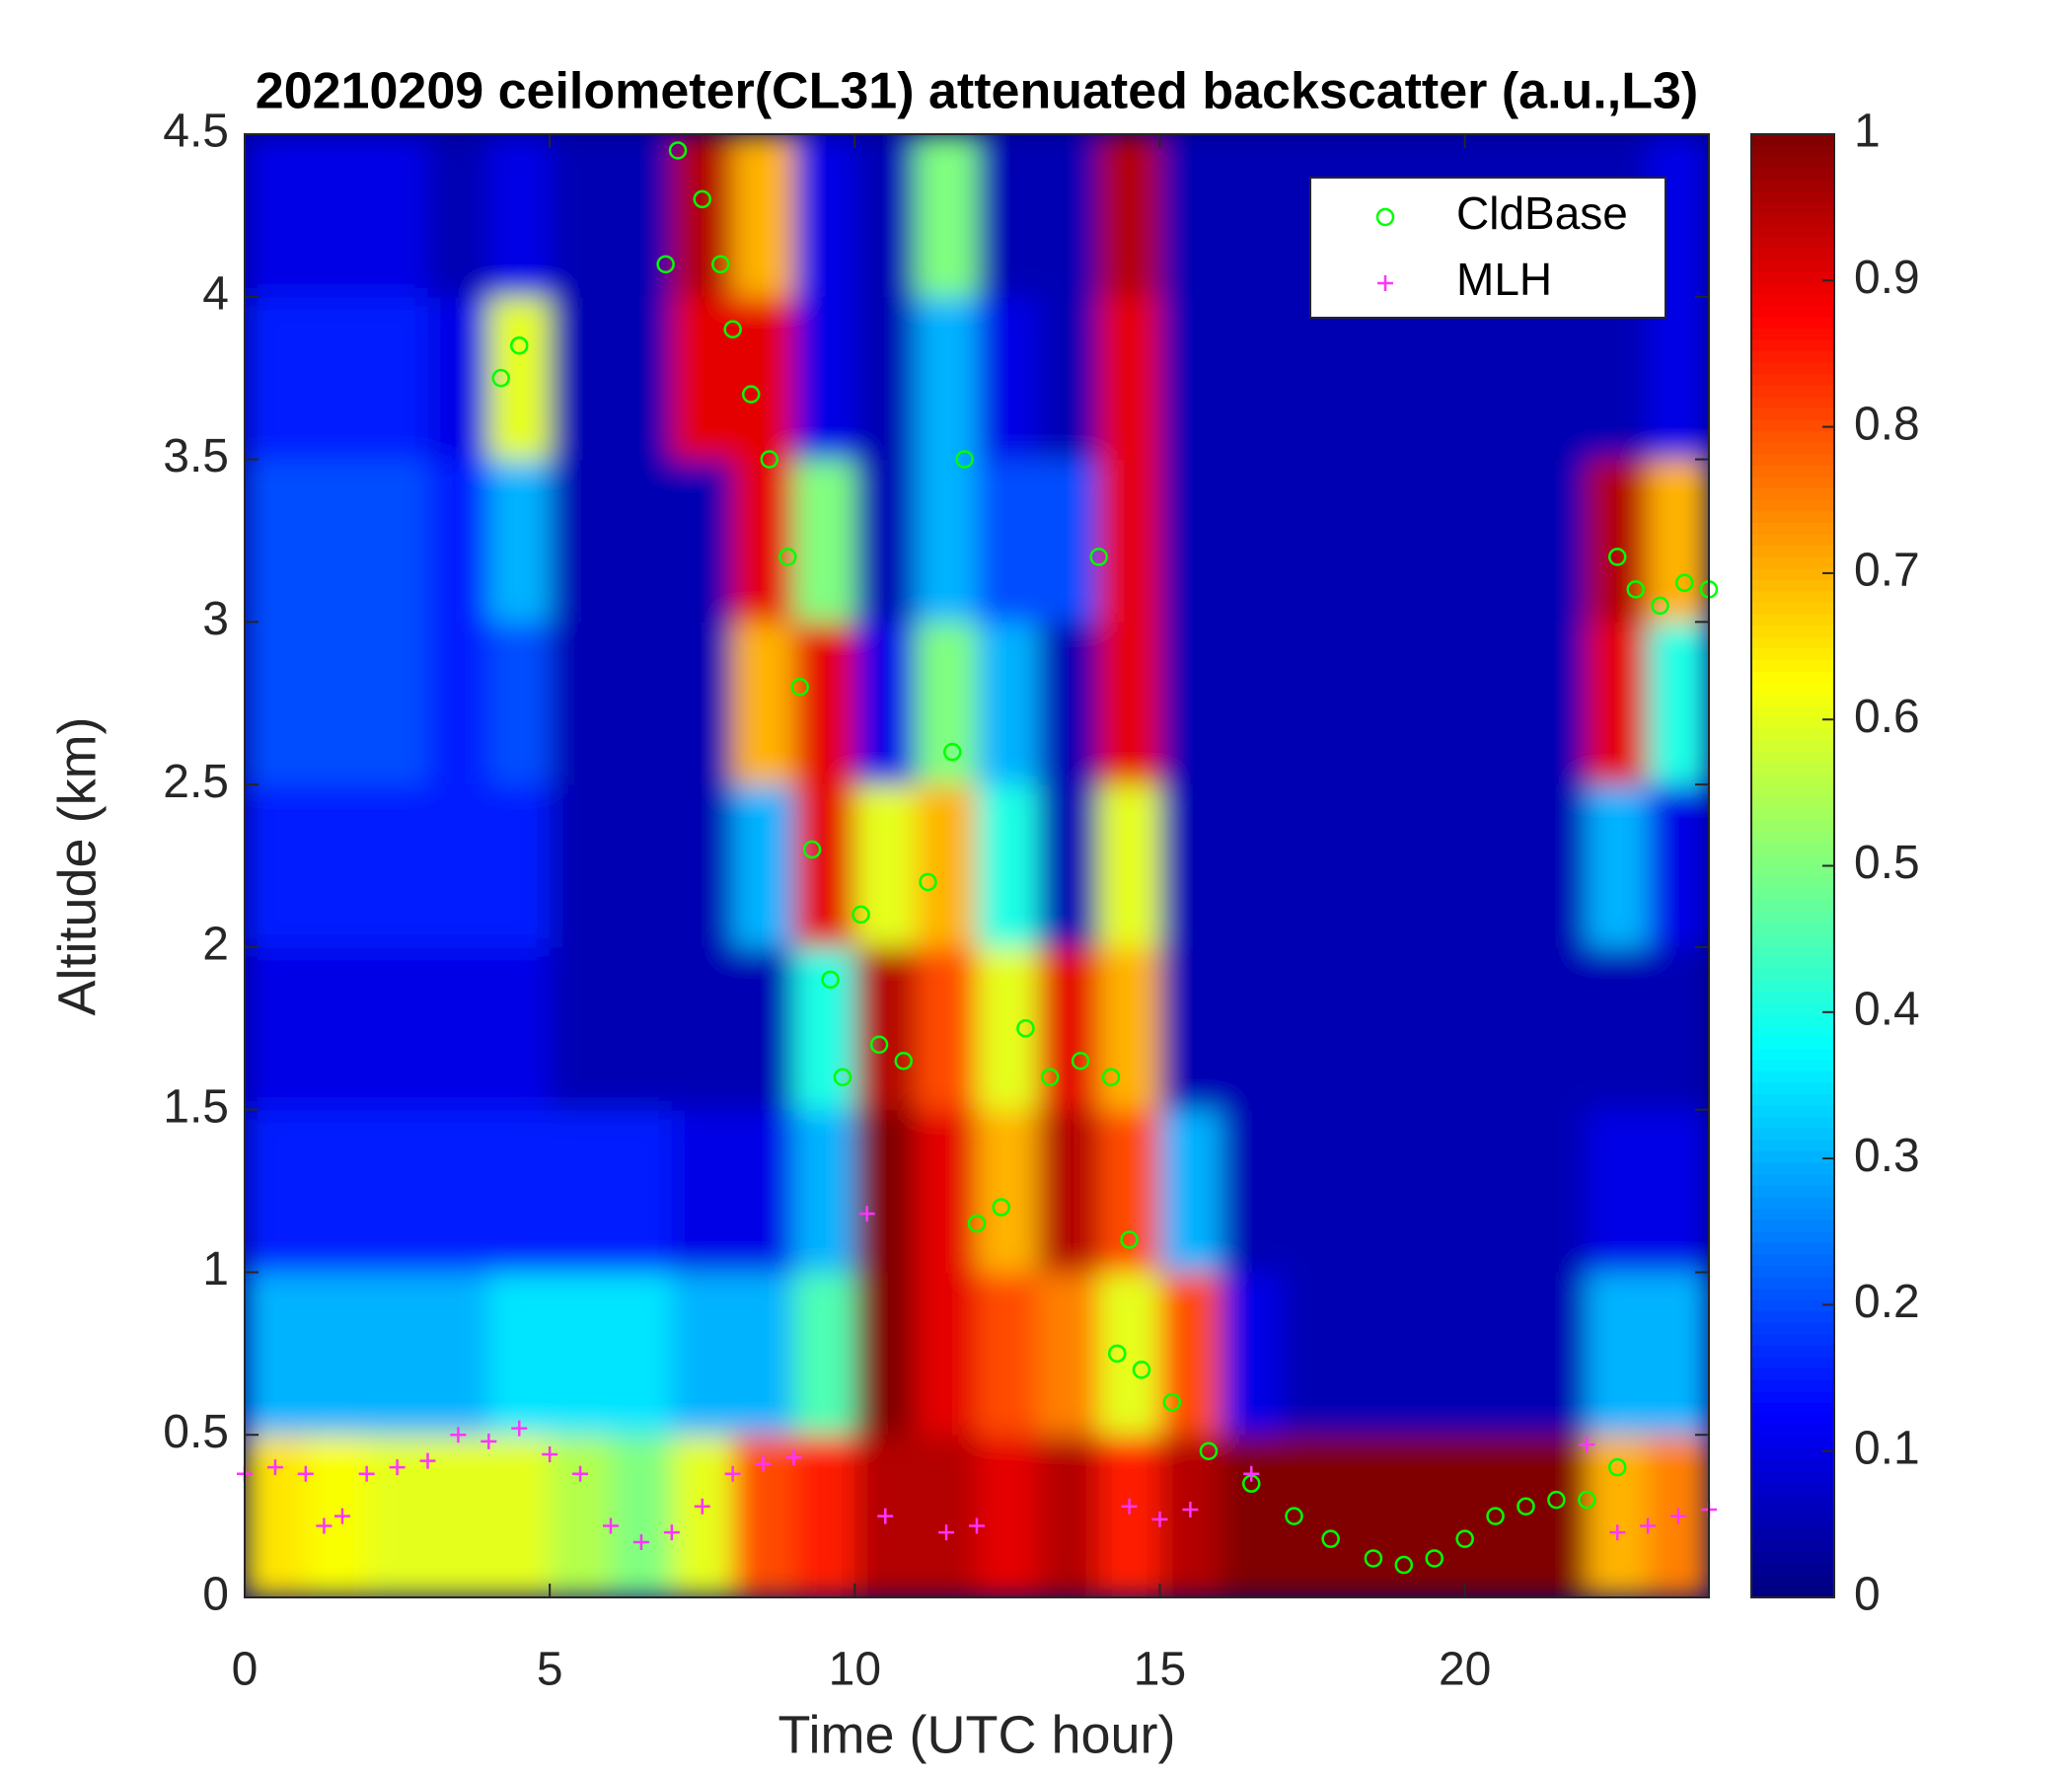 This screenshot has width=2072, height=1776. I want to click on y-tick-label: 0, so click(216, 1595).